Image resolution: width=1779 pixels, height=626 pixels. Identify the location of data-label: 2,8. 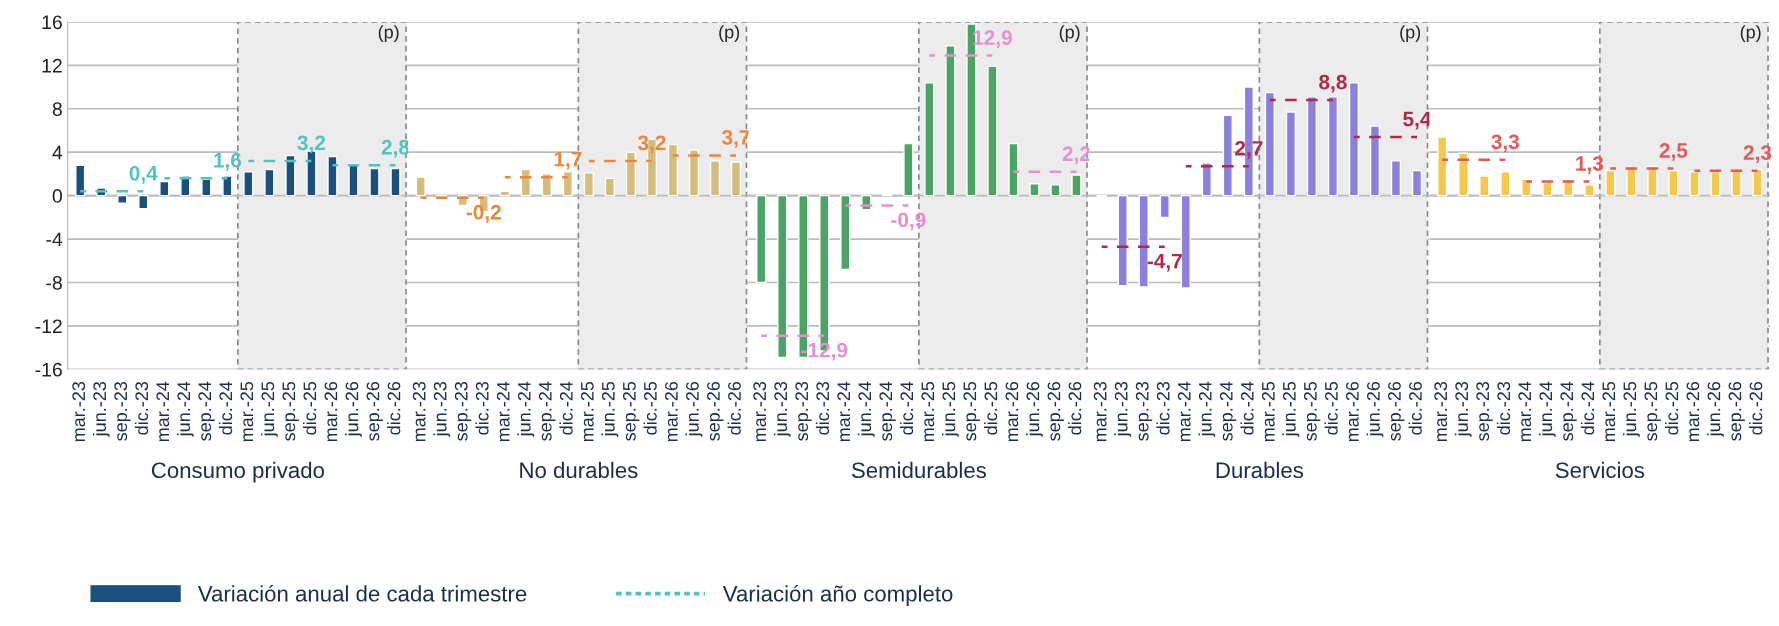
(395, 148).